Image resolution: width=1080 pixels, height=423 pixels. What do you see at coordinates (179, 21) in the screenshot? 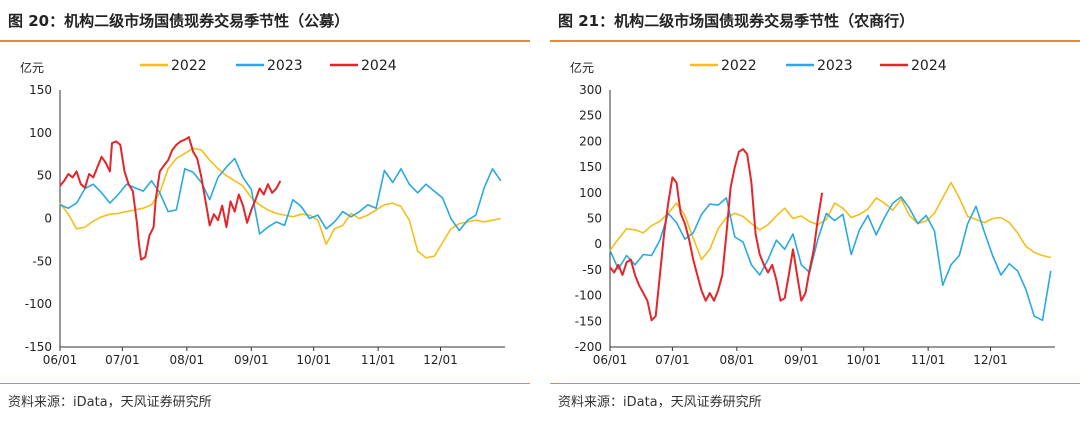
I see `chart-title: 图 20：机构二级市场国债现券交易季节性（公募）` at bounding box center [179, 21].